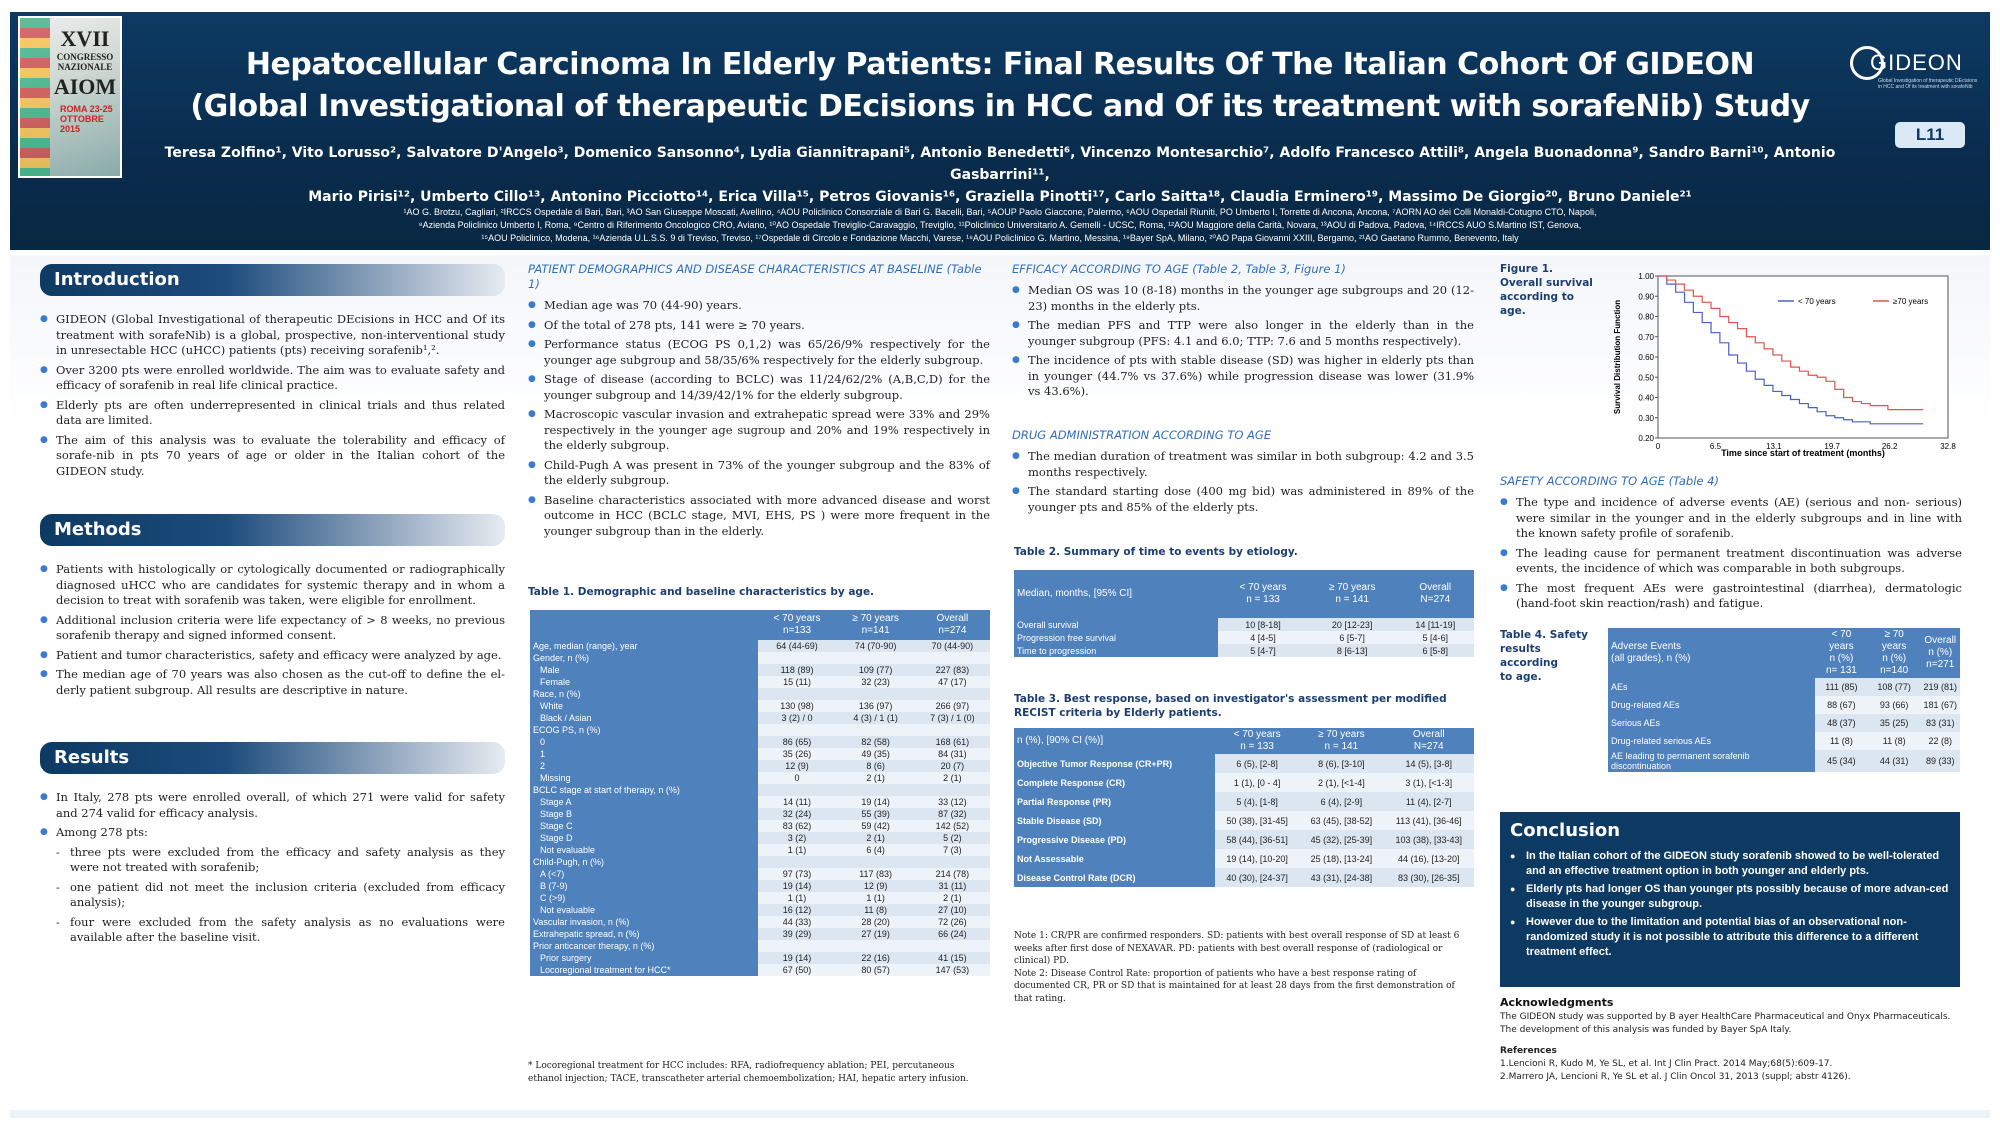 This screenshot has width=2000, height=1124. Describe the element at coordinates (644, 862) in the screenshot. I see `table1-row-label: Child-Pugh, n (%)` at that location.